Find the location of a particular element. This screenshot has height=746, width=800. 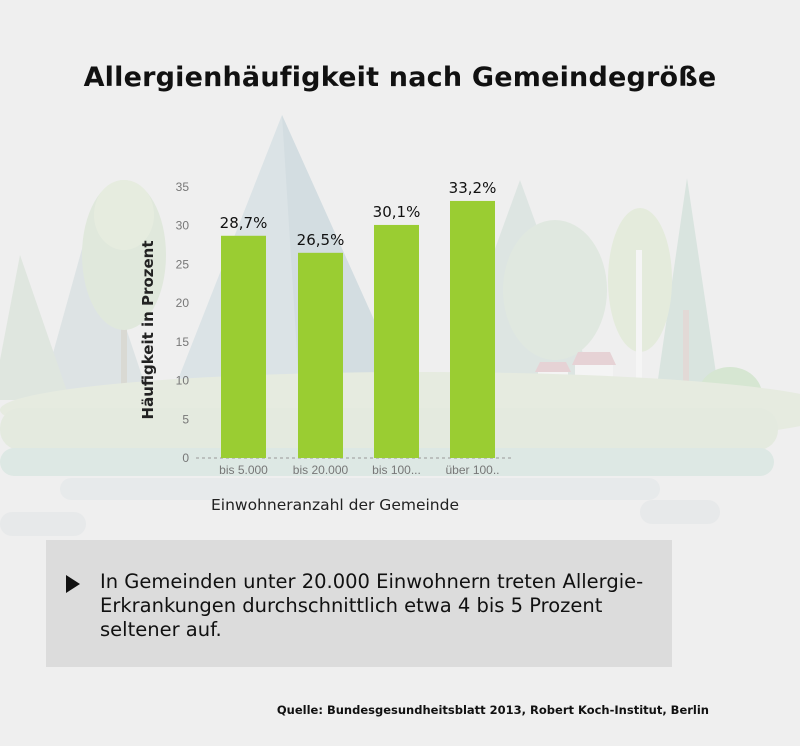

bar-value-label: 30,1% is located at coordinates (397, 212).